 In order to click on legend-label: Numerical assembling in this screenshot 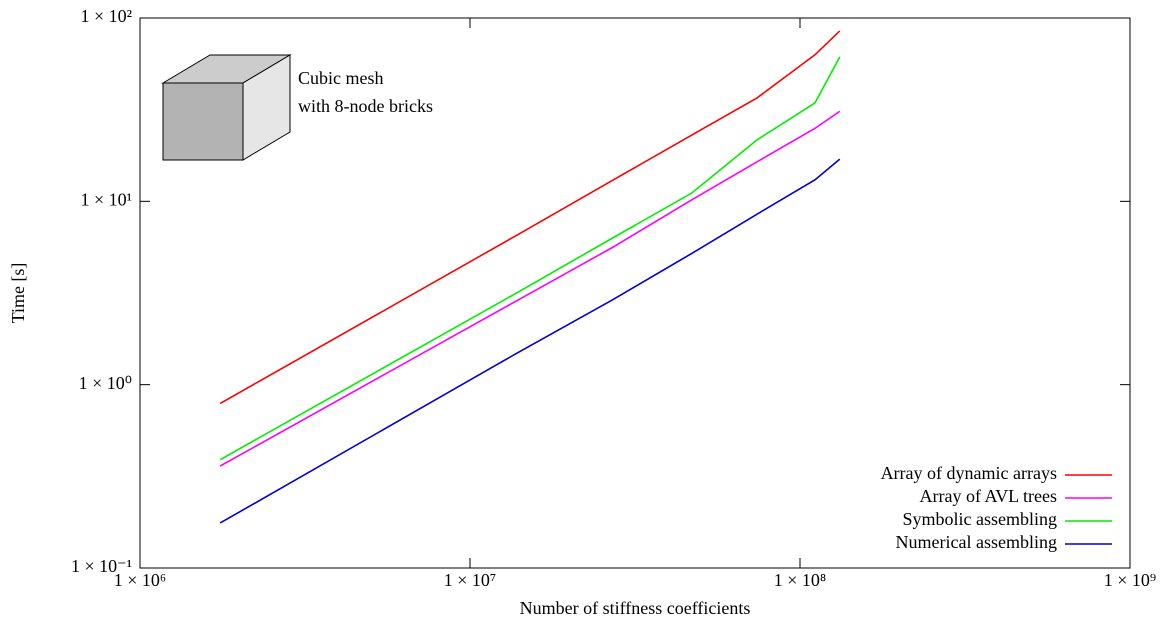, I will do `click(976, 542)`.